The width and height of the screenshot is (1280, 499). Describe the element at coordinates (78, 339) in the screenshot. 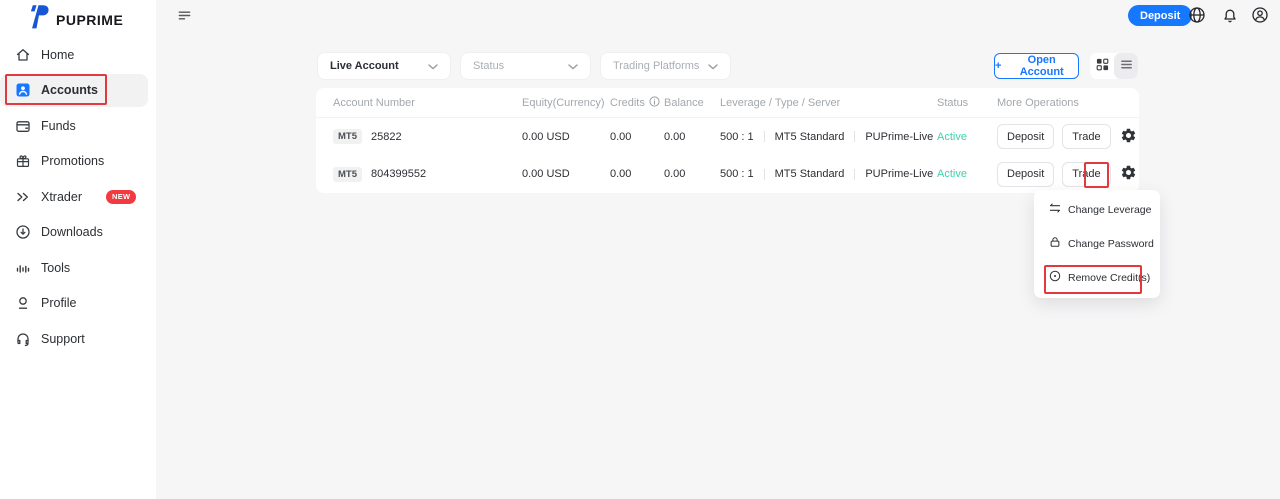

I see `sidebar-item-support: Support` at that location.